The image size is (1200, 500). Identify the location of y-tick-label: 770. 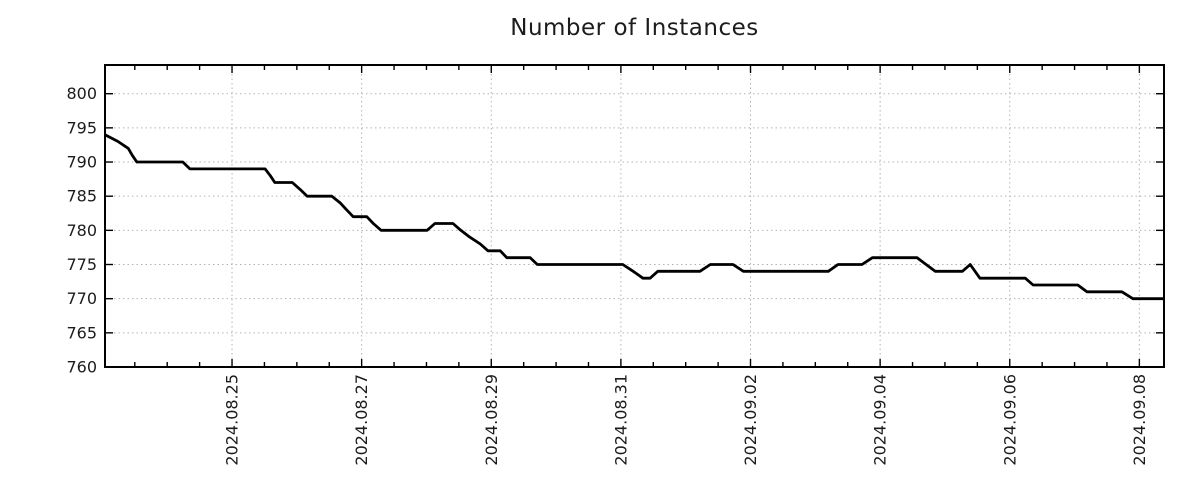
(81, 298).